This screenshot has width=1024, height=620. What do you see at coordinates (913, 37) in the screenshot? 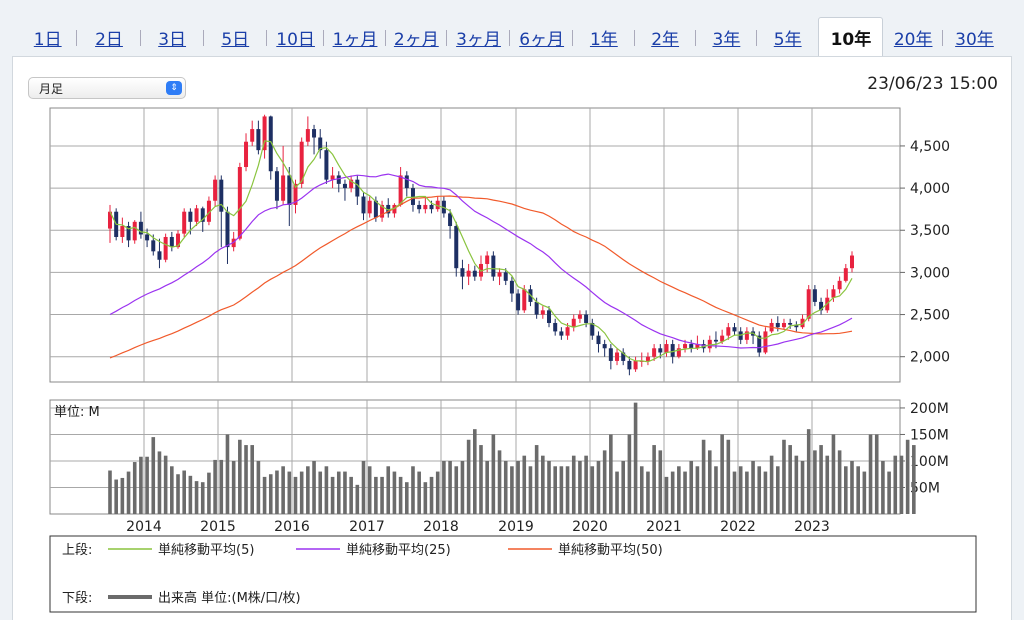
I see `tab-15: 20年` at bounding box center [913, 37].